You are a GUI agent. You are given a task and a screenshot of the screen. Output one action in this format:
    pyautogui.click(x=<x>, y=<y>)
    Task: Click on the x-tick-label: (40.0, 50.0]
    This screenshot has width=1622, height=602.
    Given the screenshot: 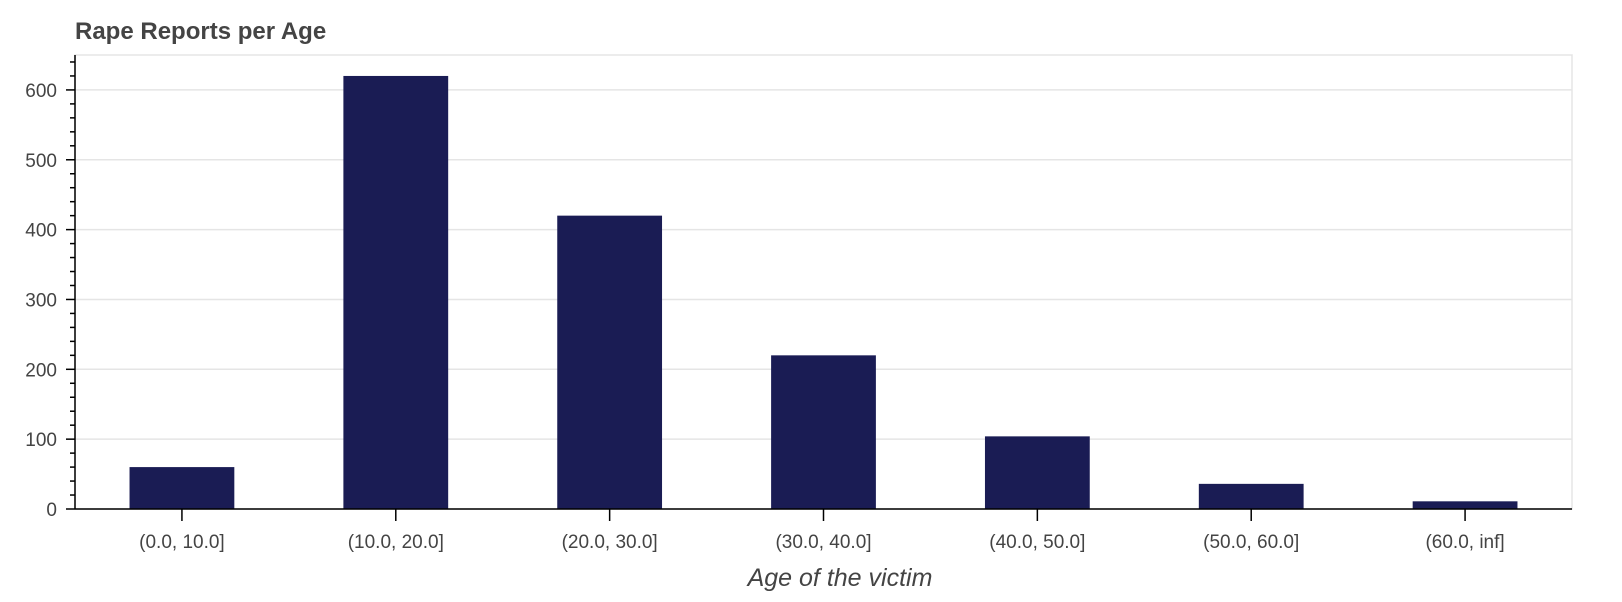 What is the action you would take?
    pyautogui.click(x=1037, y=542)
    